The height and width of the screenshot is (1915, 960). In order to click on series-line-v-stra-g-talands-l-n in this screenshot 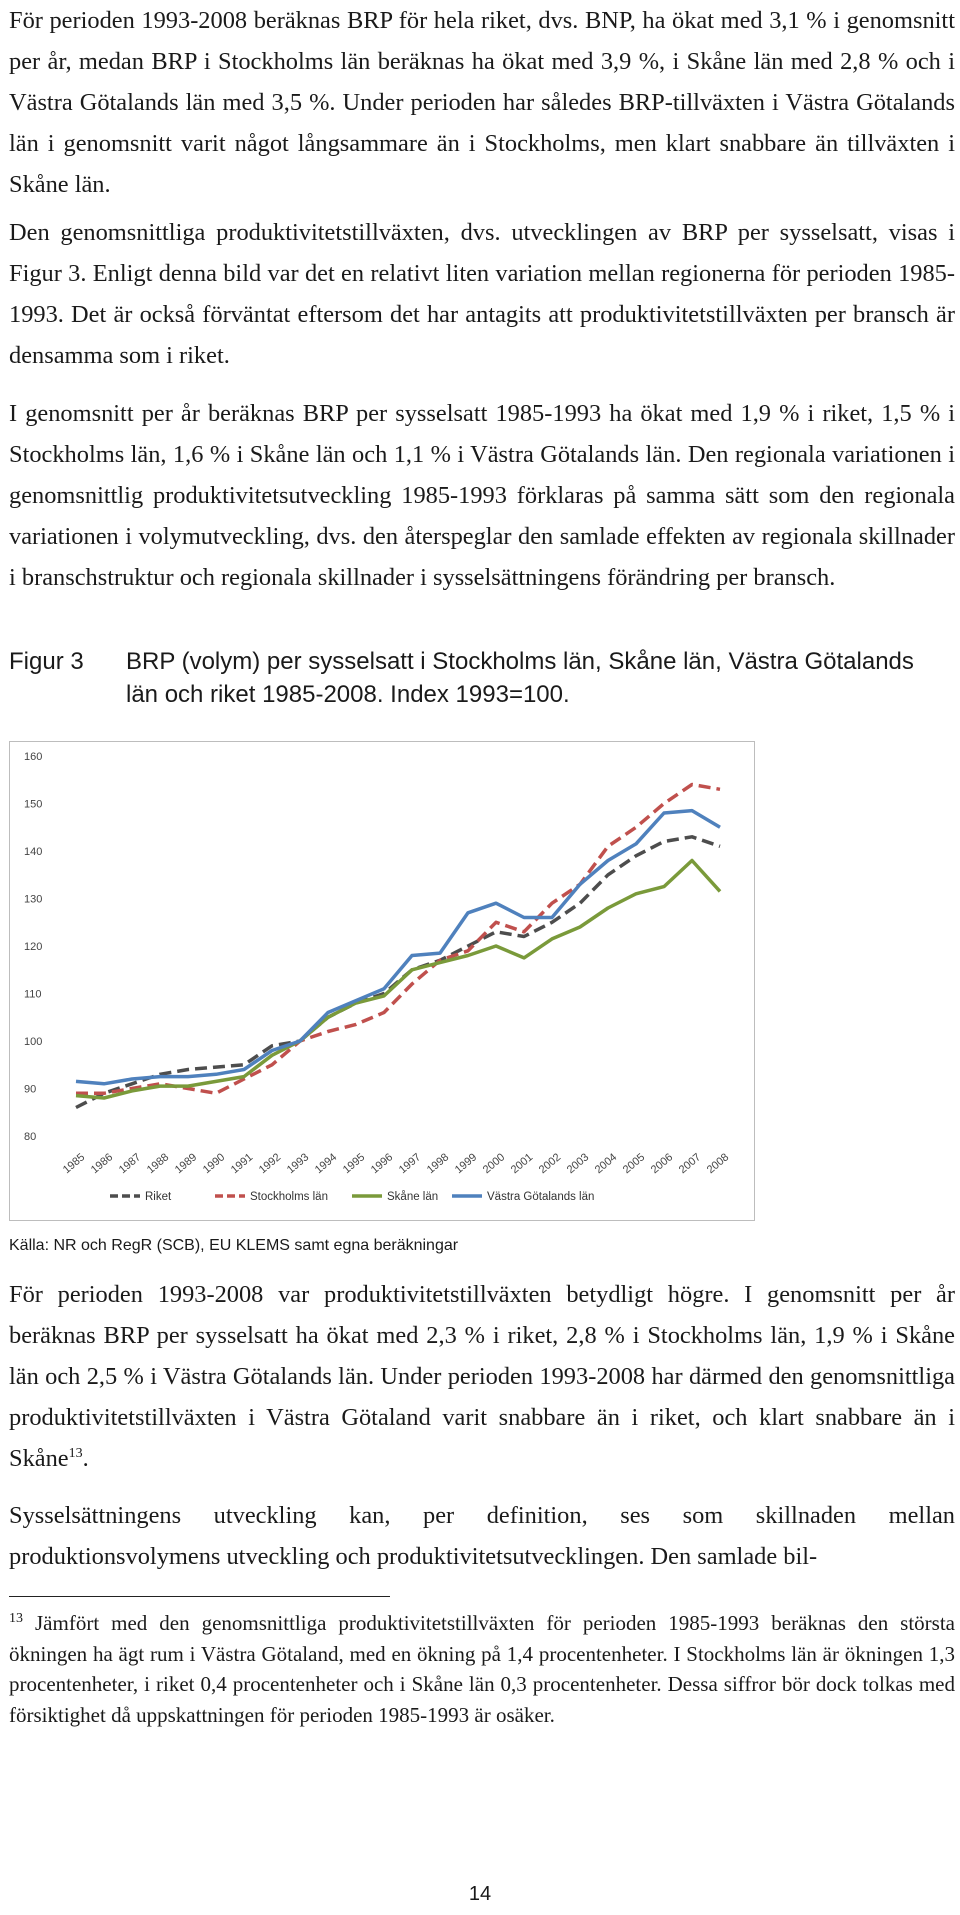, I will do `click(398, 947)`.